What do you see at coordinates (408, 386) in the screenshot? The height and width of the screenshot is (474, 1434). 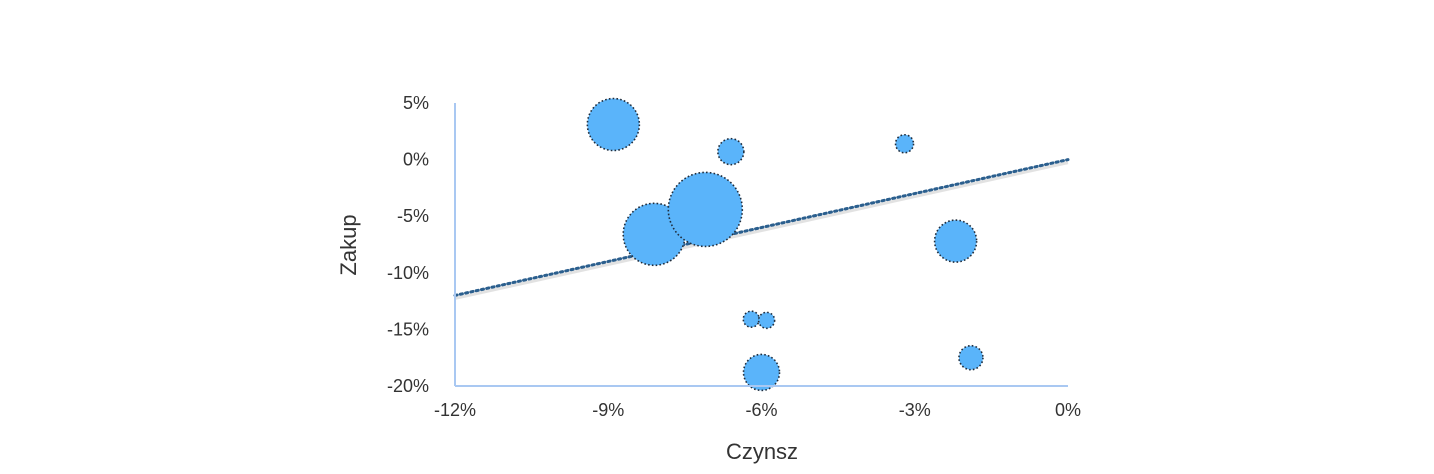 I see `y-tick-label: -20%` at bounding box center [408, 386].